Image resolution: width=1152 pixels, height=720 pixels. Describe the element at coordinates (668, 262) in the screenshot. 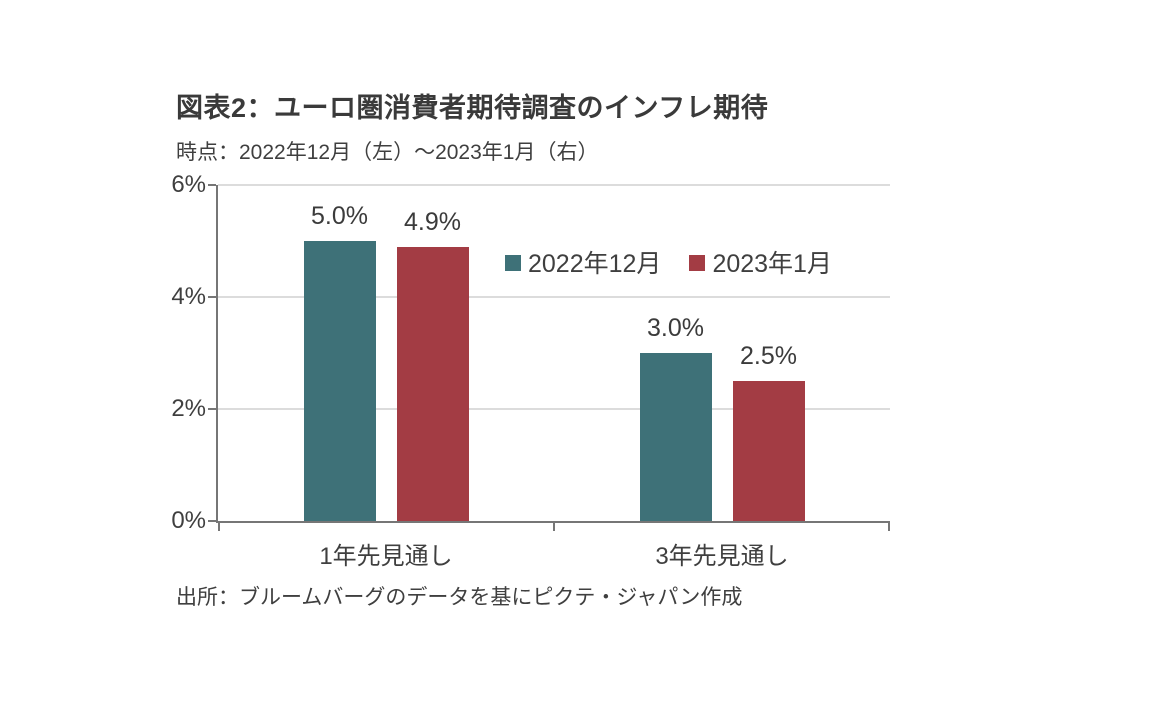

I see `legend: 2022年12月 2023年1月` at that location.